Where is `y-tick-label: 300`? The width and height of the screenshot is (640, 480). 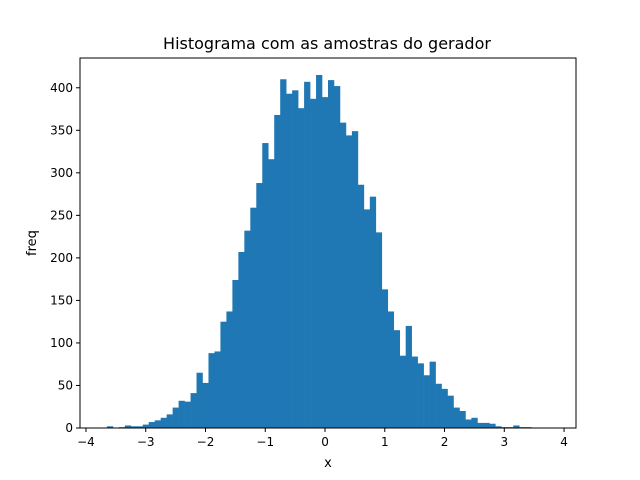 y-tick-label: 300 is located at coordinates (61, 173).